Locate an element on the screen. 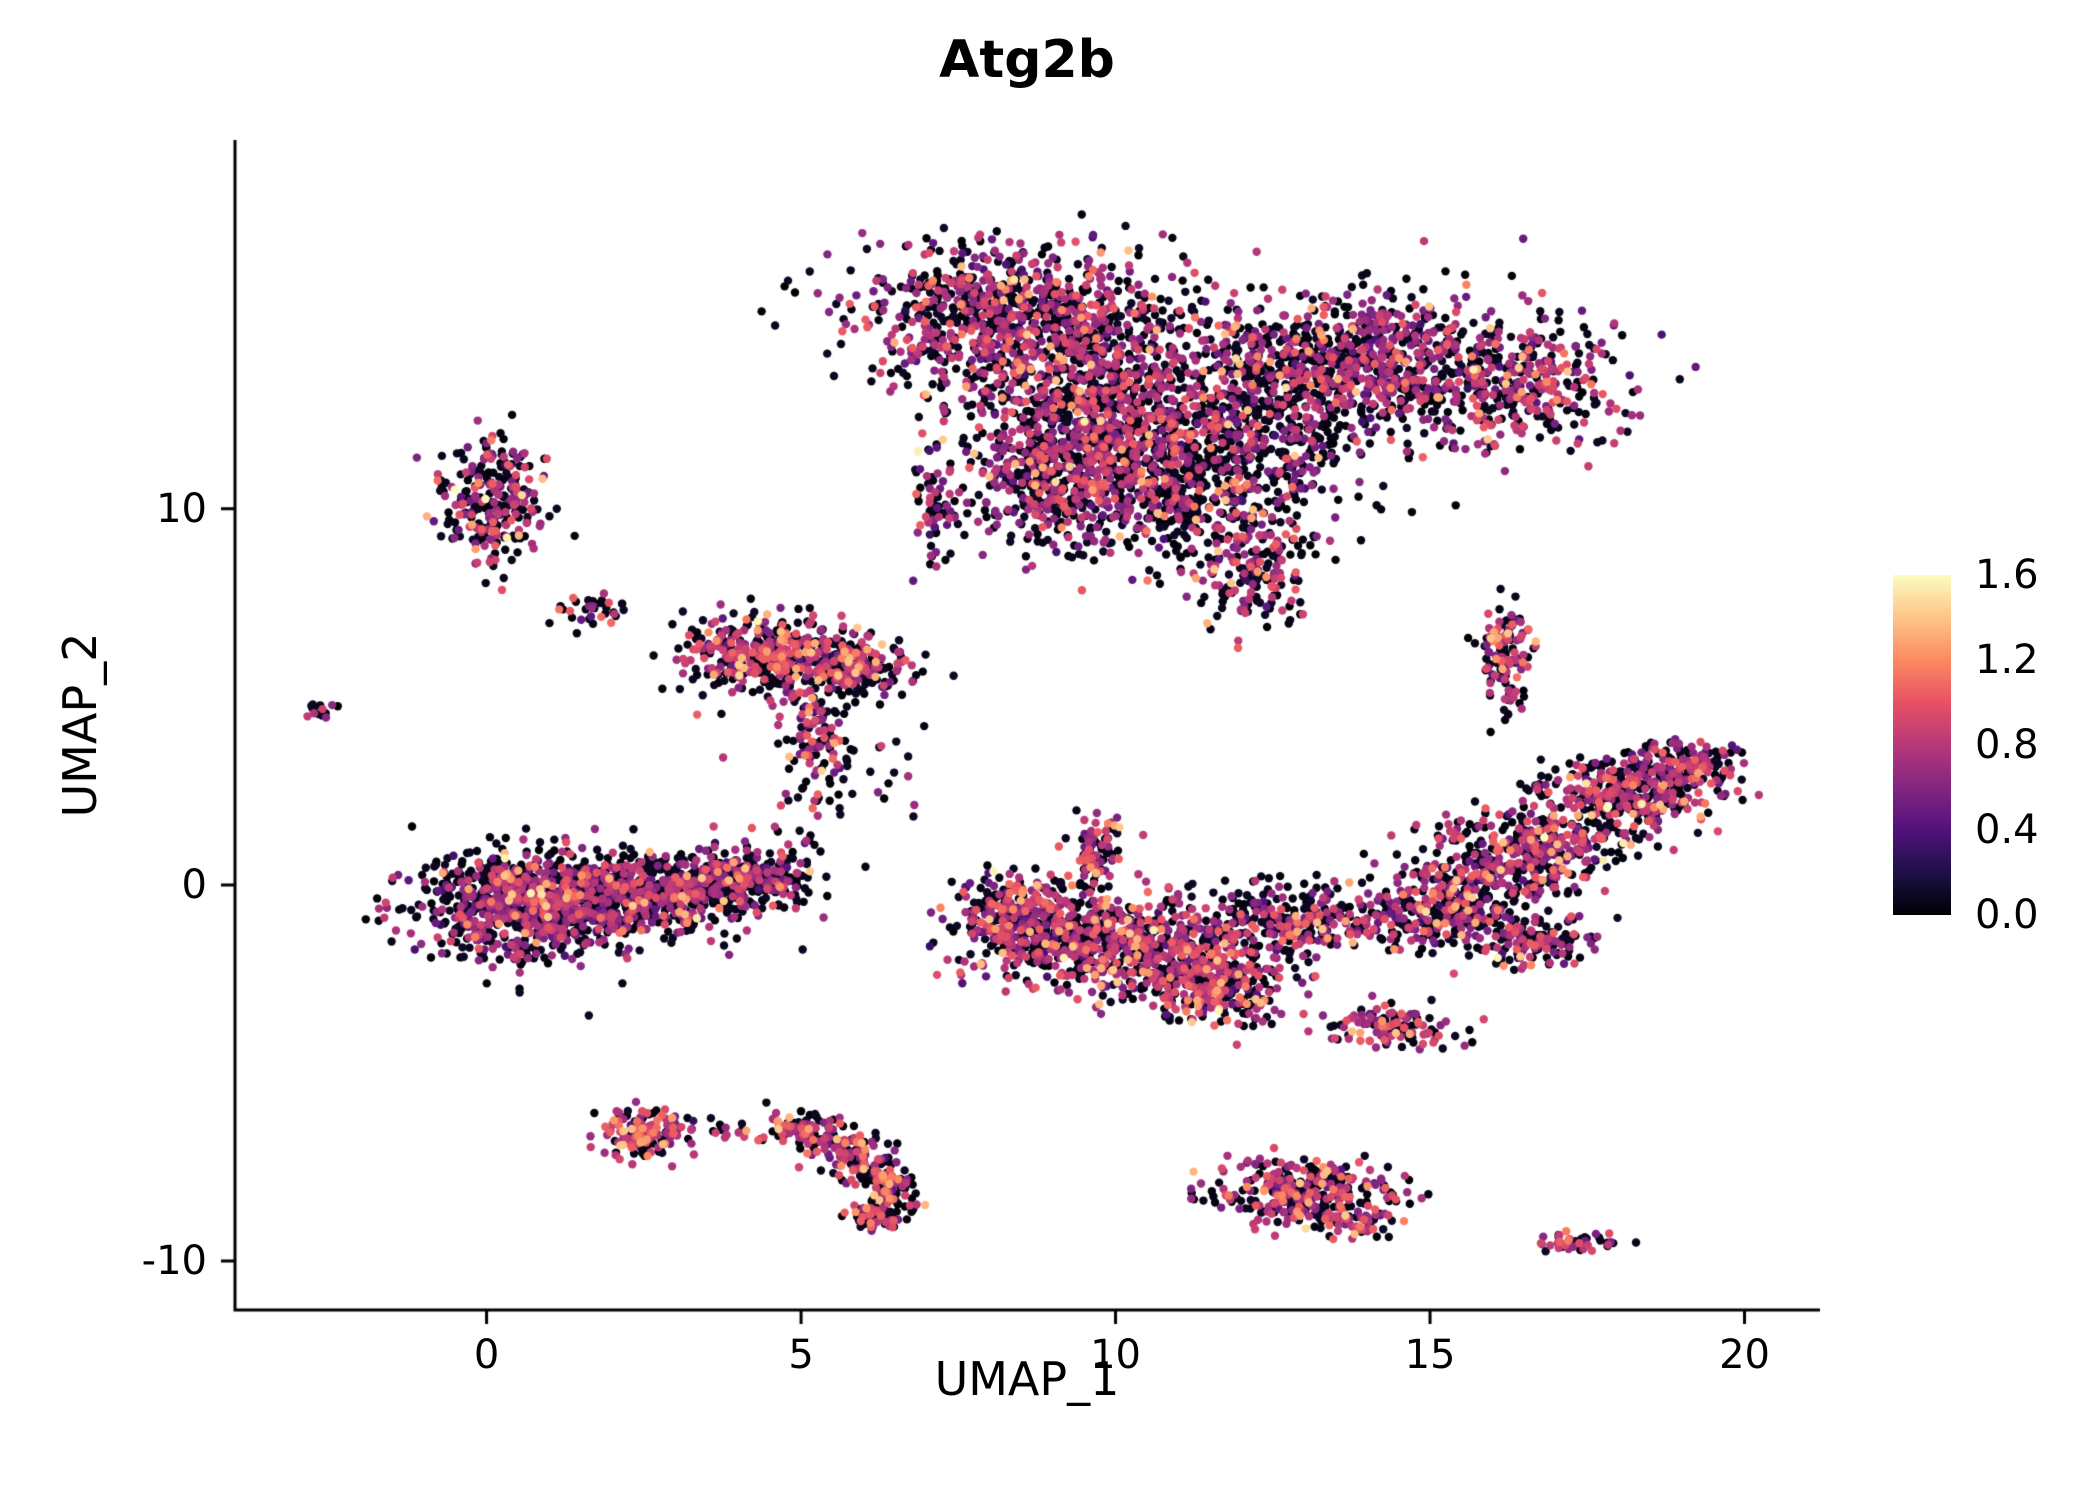 The width and height of the screenshot is (2100, 1500). colorbar-tick-label: 0.4 is located at coordinates (2007, 830).